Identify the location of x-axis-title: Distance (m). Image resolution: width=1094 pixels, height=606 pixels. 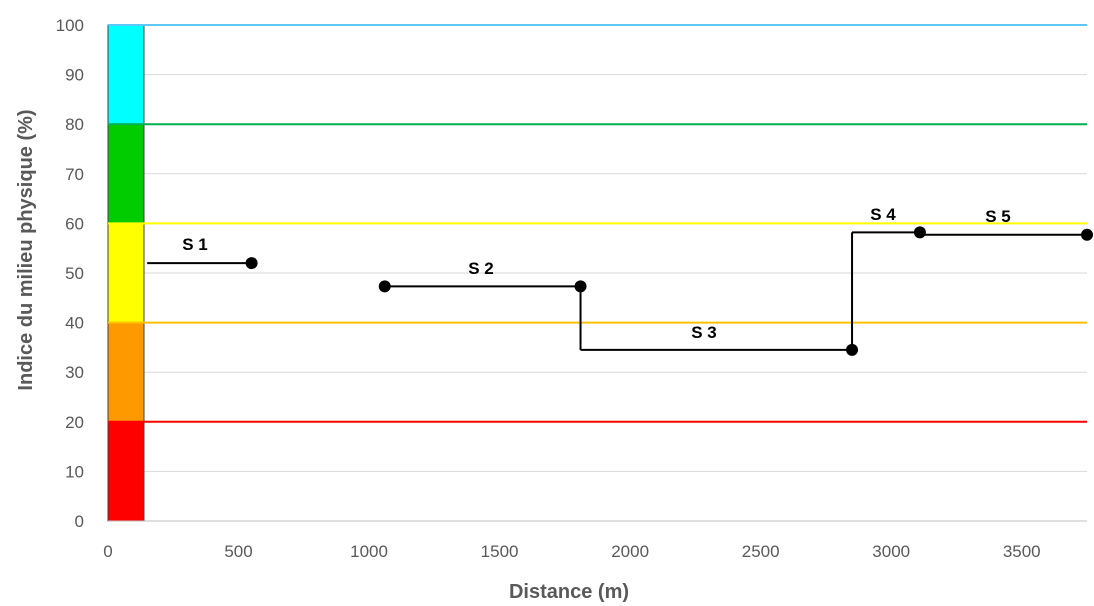
(569, 592).